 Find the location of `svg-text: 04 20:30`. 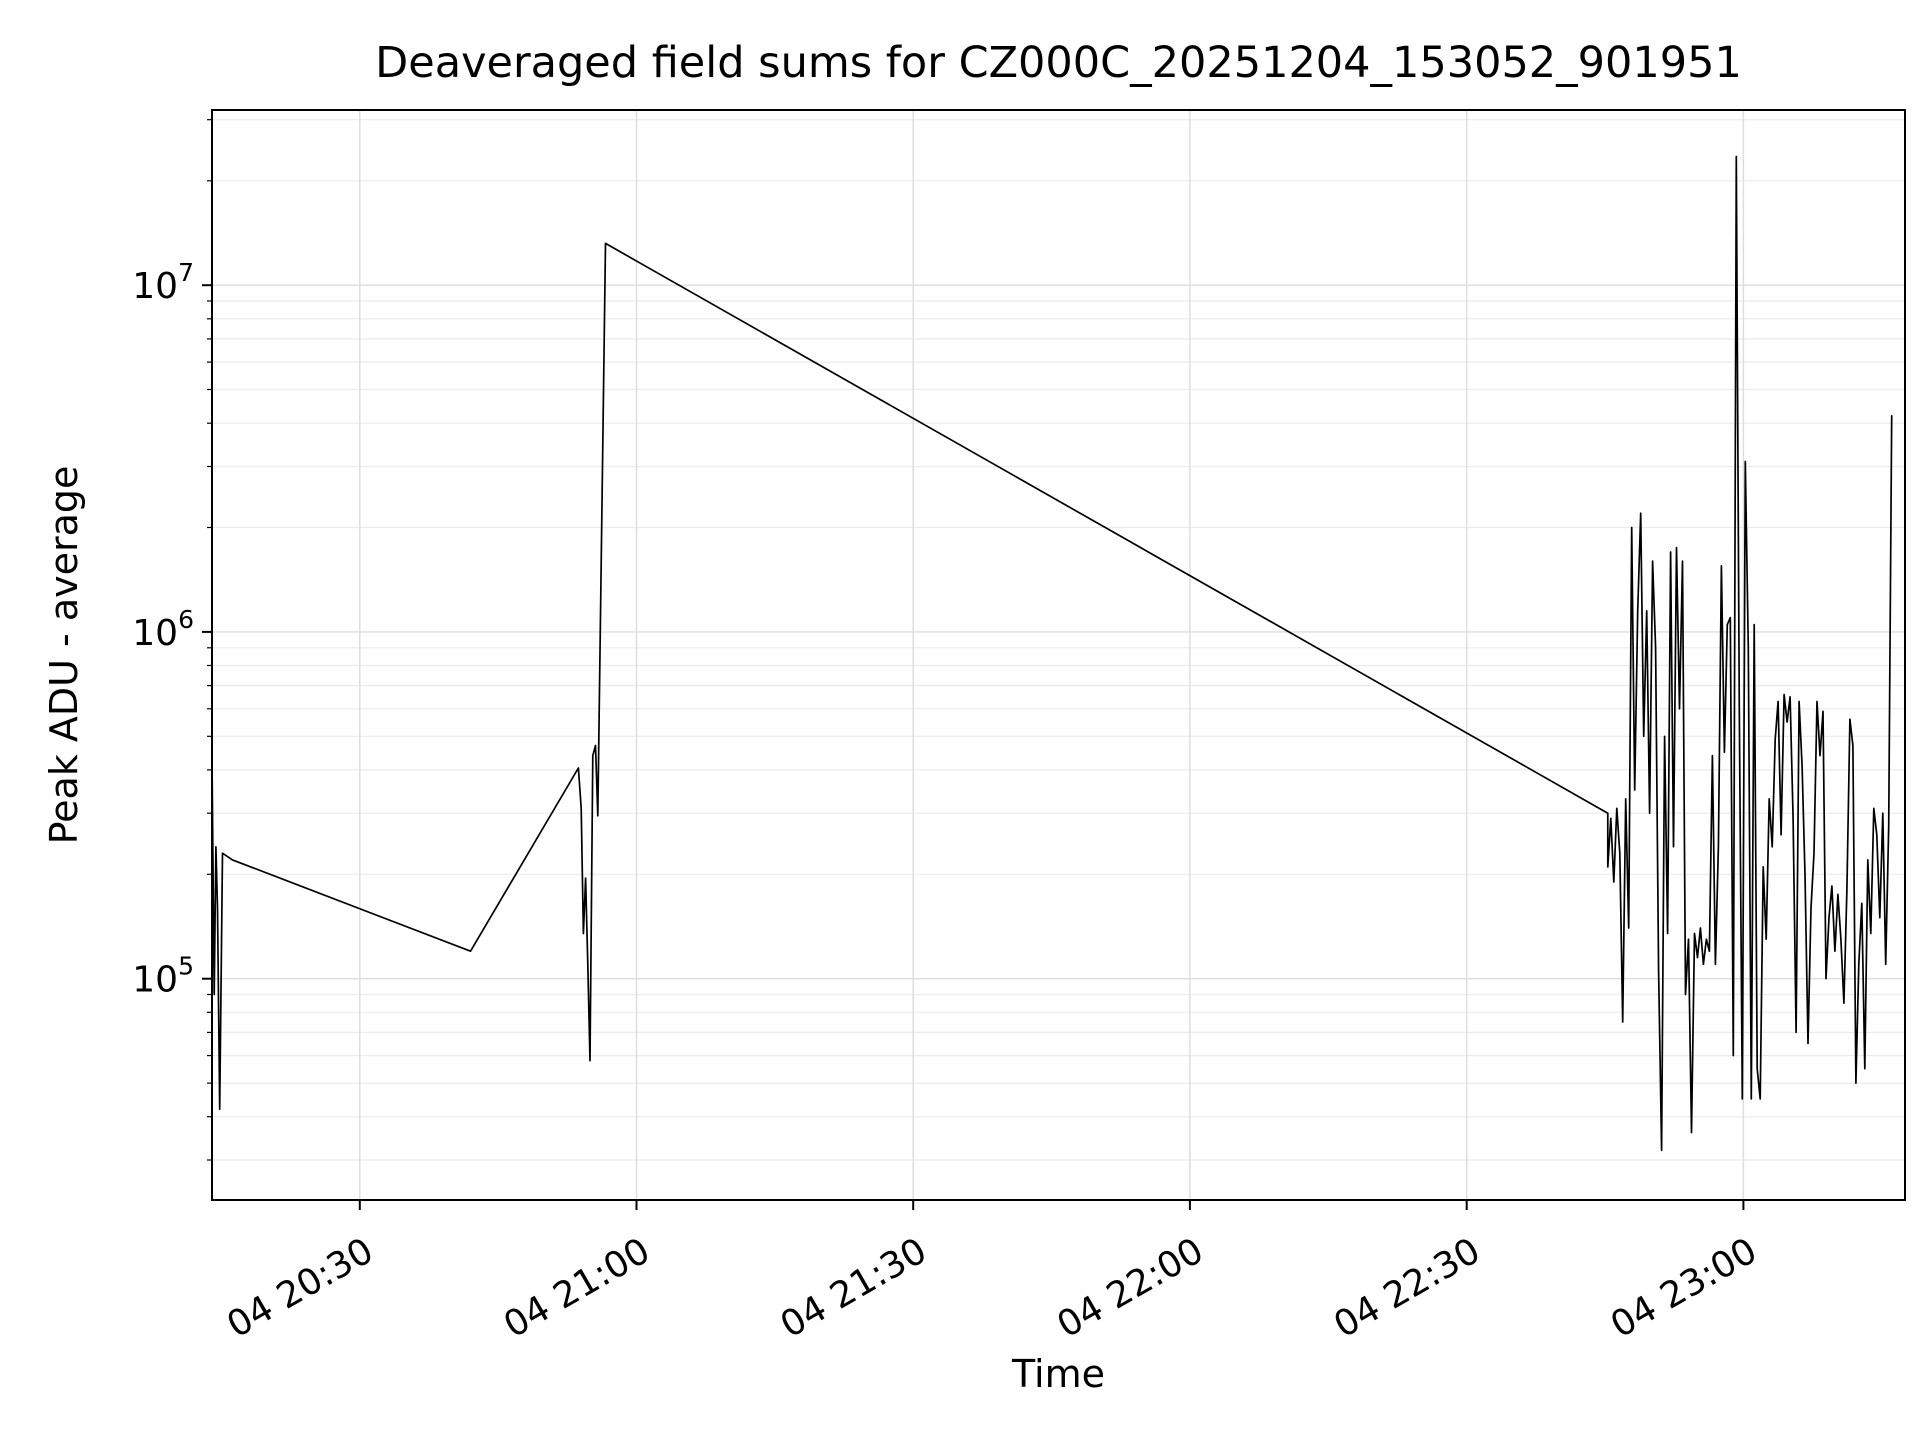

svg-text: 04 20:30 is located at coordinates (300, 1288).